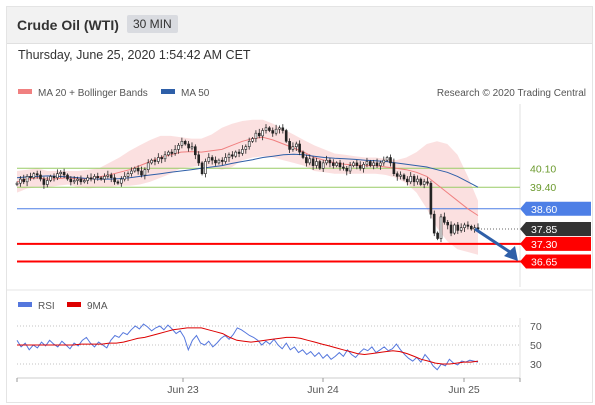  Describe the element at coordinates (544, 210) in the screenshot. I see `price-tag-label: 38.60` at that location.